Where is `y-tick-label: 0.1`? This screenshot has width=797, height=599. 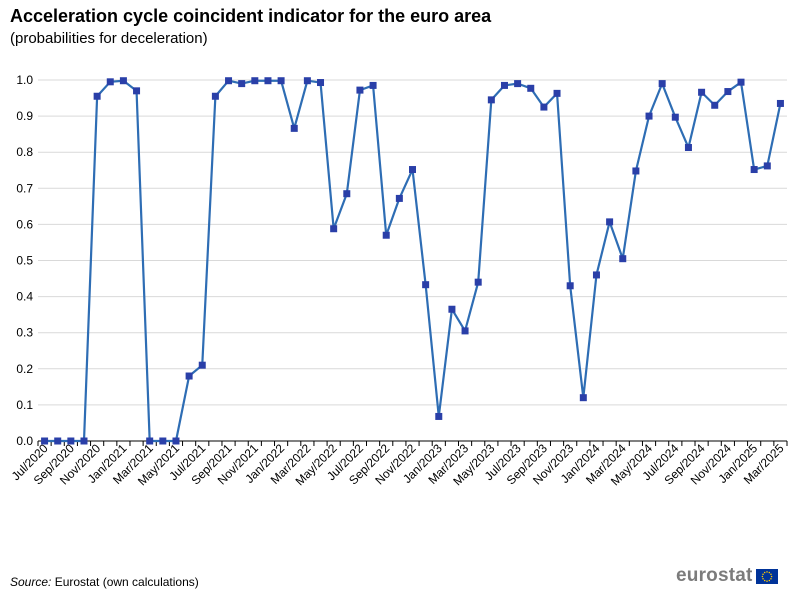
y-tick-label: 0.1 is located at coordinates (24, 405).